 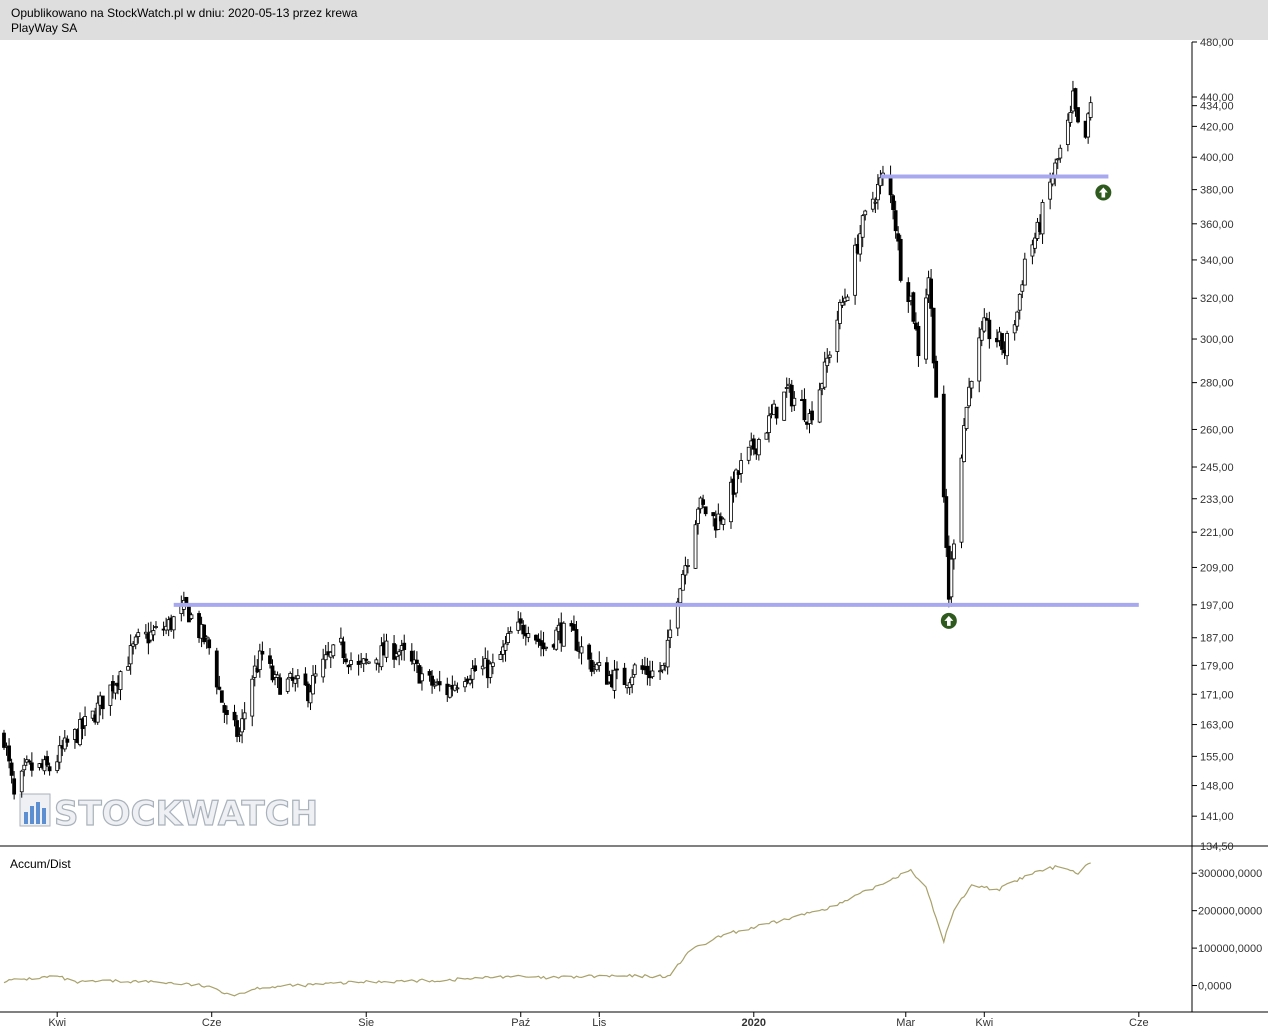 What do you see at coordinates (1217, 817) in the screenshot?
I see `price-tick-label: 141,00` at bounding box center [1217, 817].